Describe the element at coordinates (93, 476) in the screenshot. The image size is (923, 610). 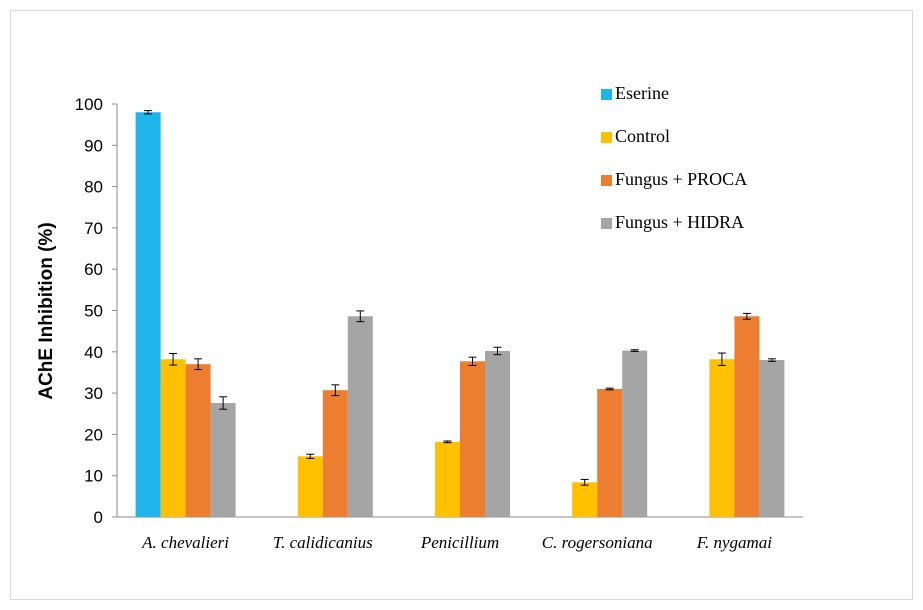
I see `y-tick-label: 10` at that location.